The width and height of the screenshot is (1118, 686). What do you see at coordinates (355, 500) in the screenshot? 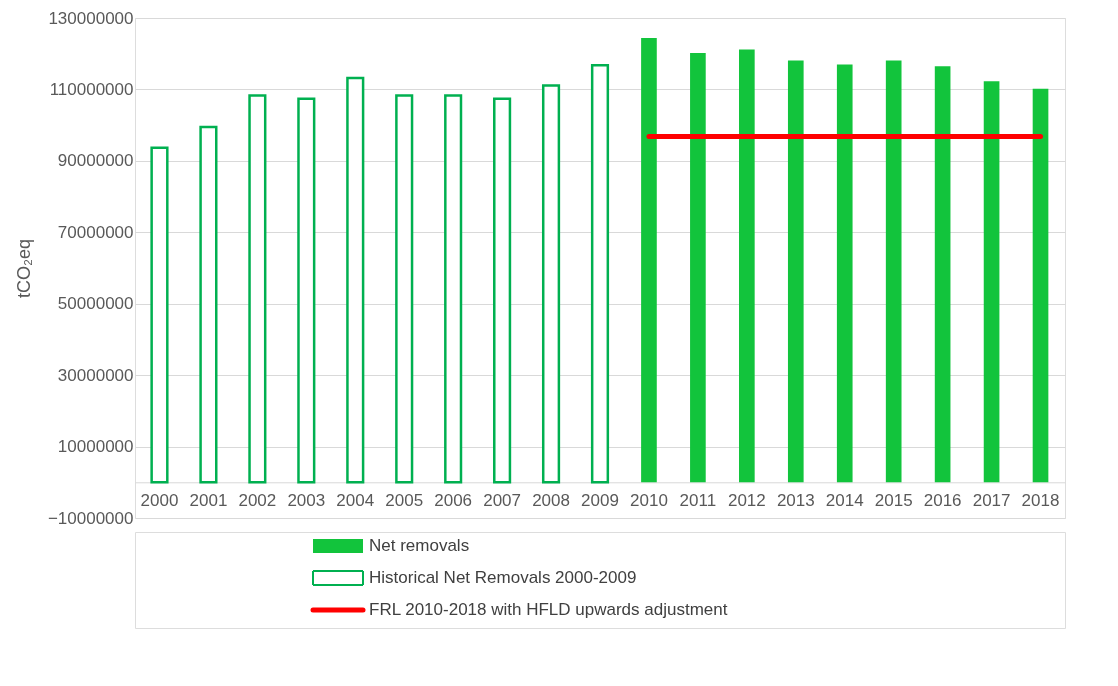
I see `x-tick-label: 2004` at bounding box center [355, 500].